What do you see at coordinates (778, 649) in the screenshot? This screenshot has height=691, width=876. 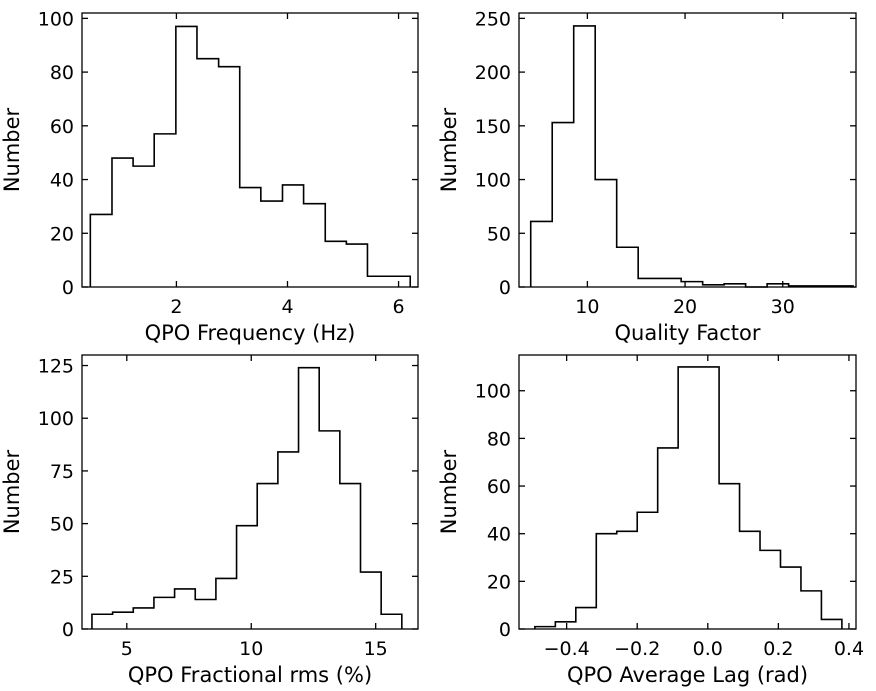 I see `x-tick-label: 0.2` at bounding box center [778, 649].